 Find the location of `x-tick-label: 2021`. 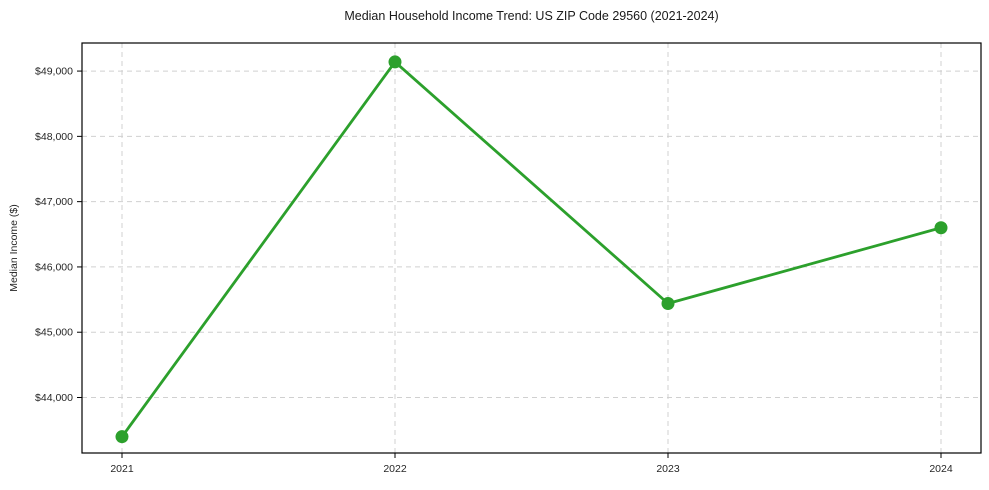

x-tick-label: 2021 is located at coordinates (122, 469).